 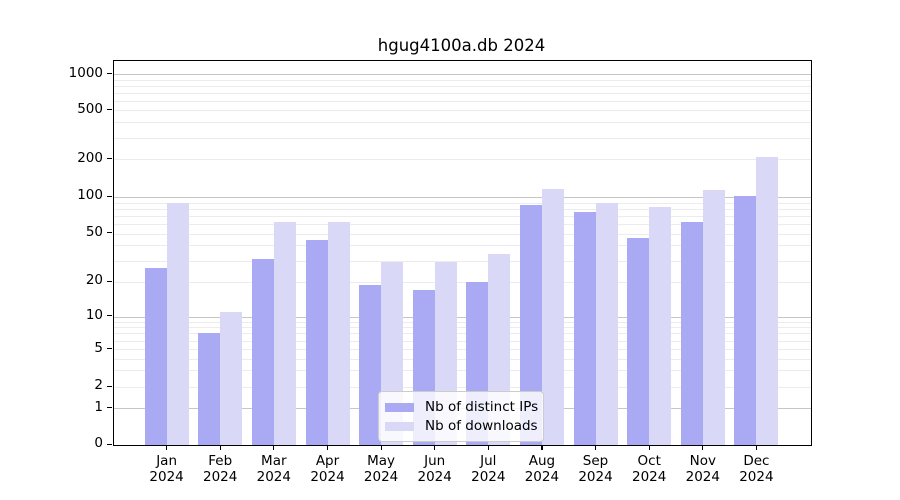 I want to click on bar-downloads-feb, so click(x=231, y=378).